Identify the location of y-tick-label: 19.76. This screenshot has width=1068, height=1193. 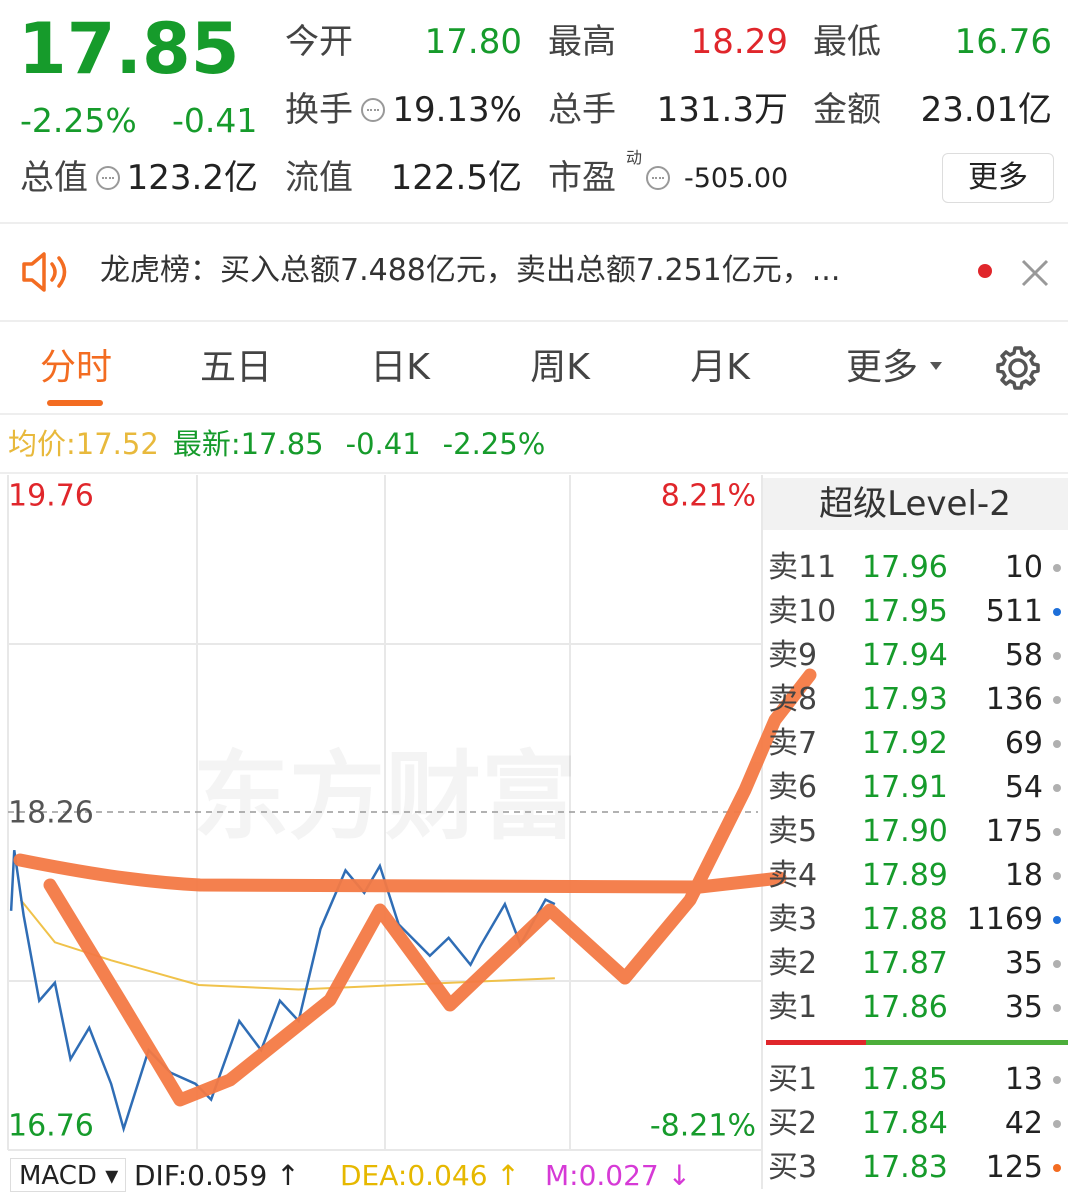
(51, 496).